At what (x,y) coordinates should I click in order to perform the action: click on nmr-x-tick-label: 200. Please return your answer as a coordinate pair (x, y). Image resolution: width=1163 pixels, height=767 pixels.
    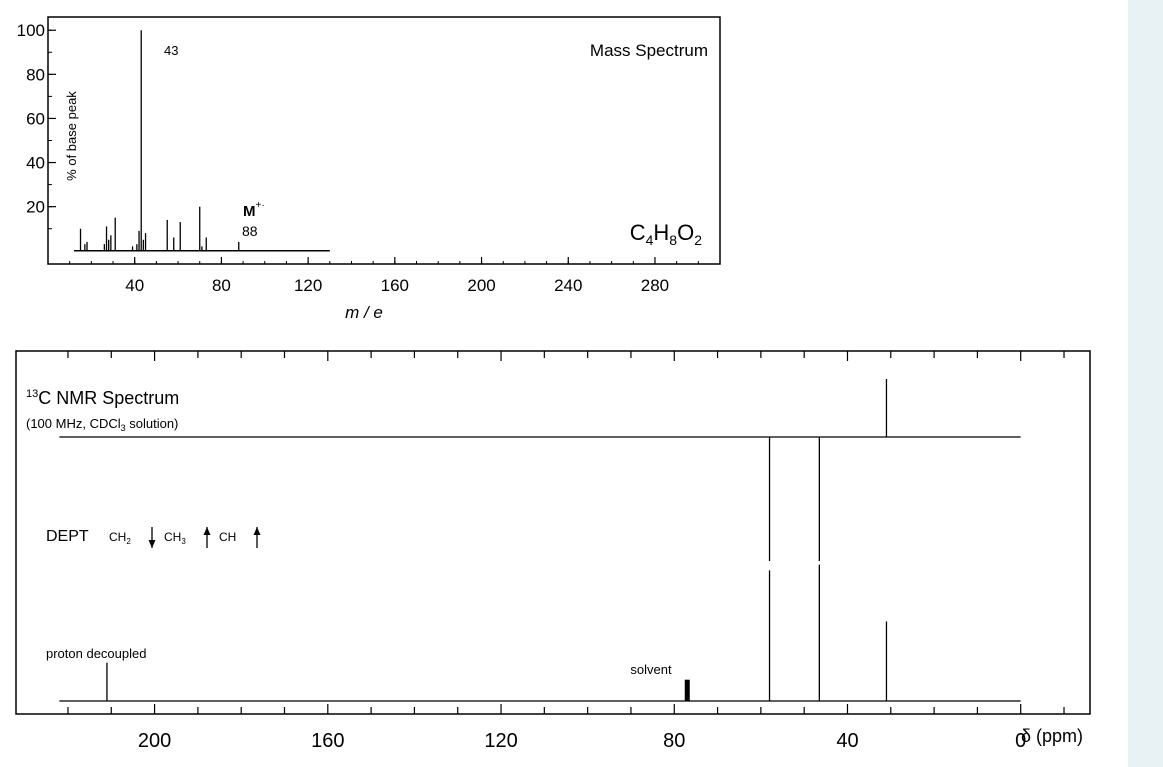
    Looking at the image, I should click on (154, 741).